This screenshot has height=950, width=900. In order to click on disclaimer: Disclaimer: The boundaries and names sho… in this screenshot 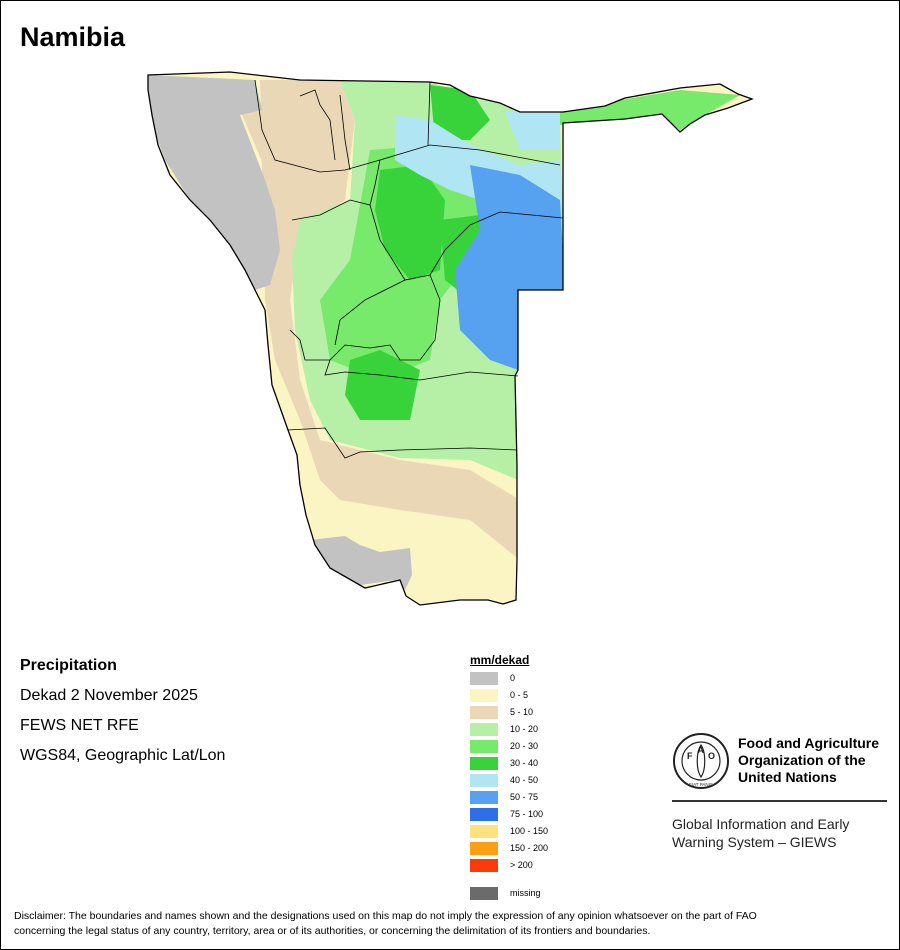, I will do `click(449, 924)`.